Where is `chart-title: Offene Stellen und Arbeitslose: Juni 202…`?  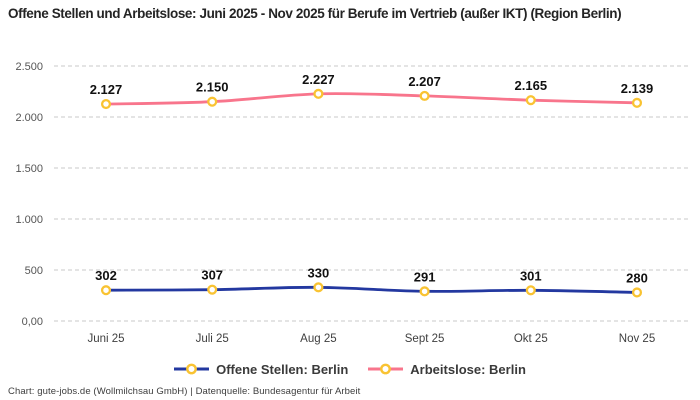
chart-title: Offene Stellen und Arbeitslose: Juni 202… is located at coordinates (315, 13).